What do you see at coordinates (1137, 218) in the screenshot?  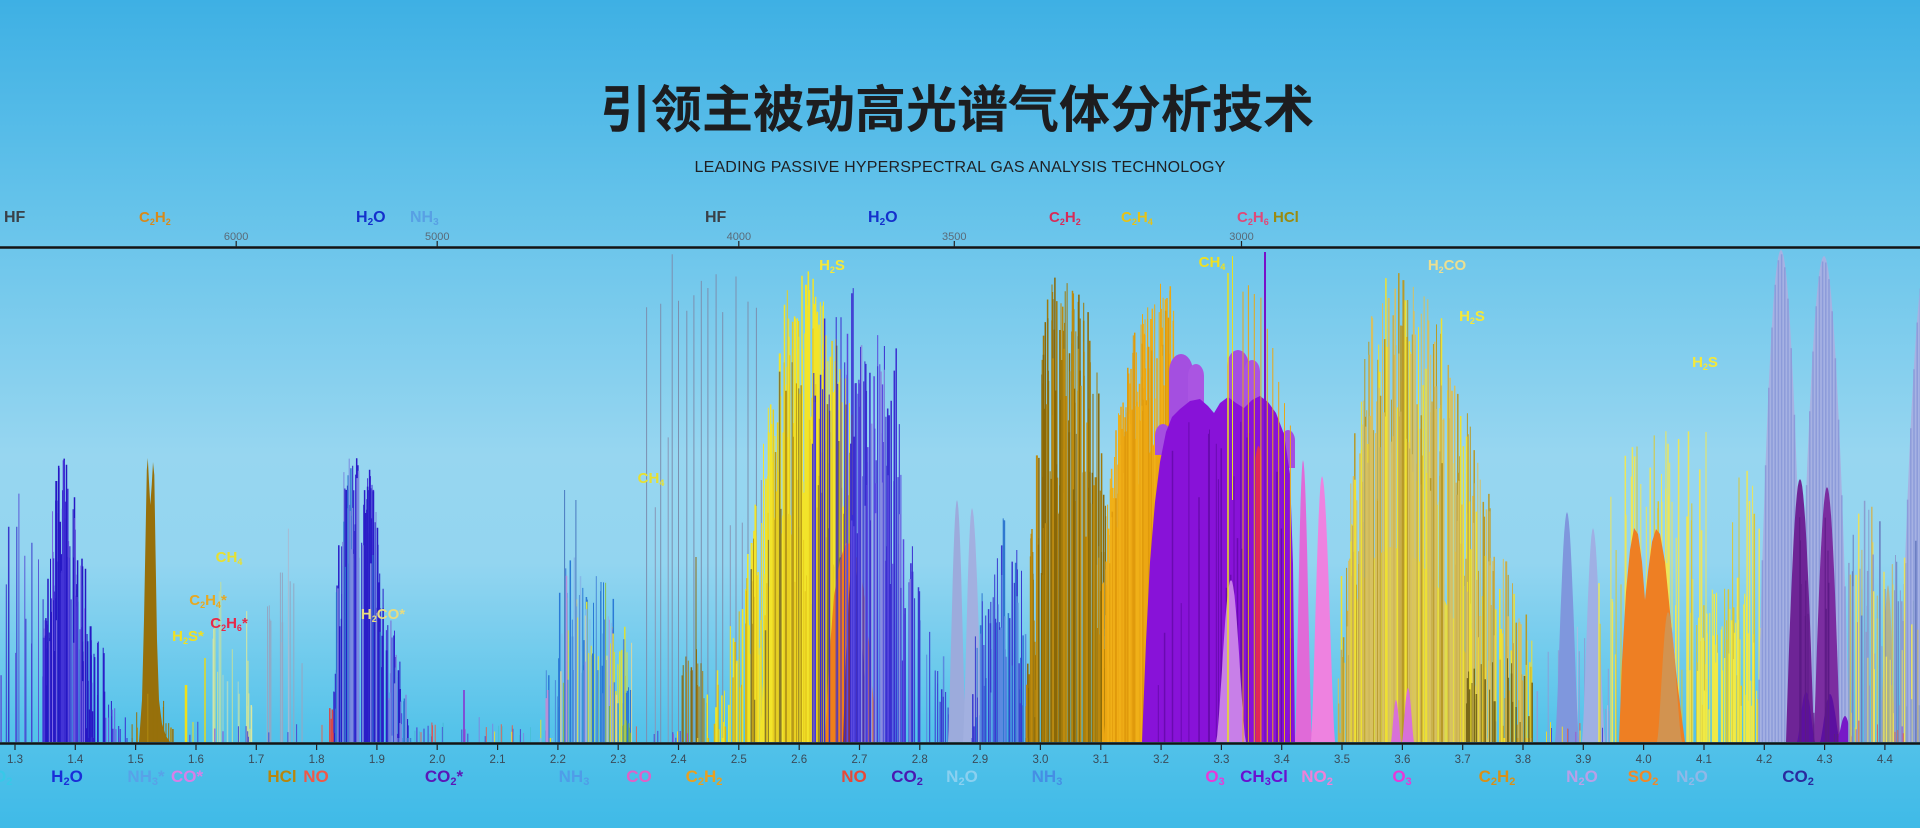 I see `svg-text: C2​H4​` at bounding box center [1137, 218].